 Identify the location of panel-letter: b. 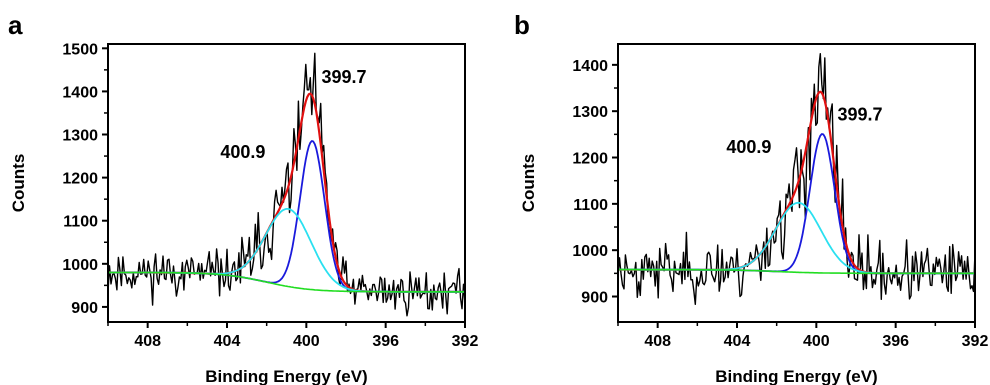
(522, 25).